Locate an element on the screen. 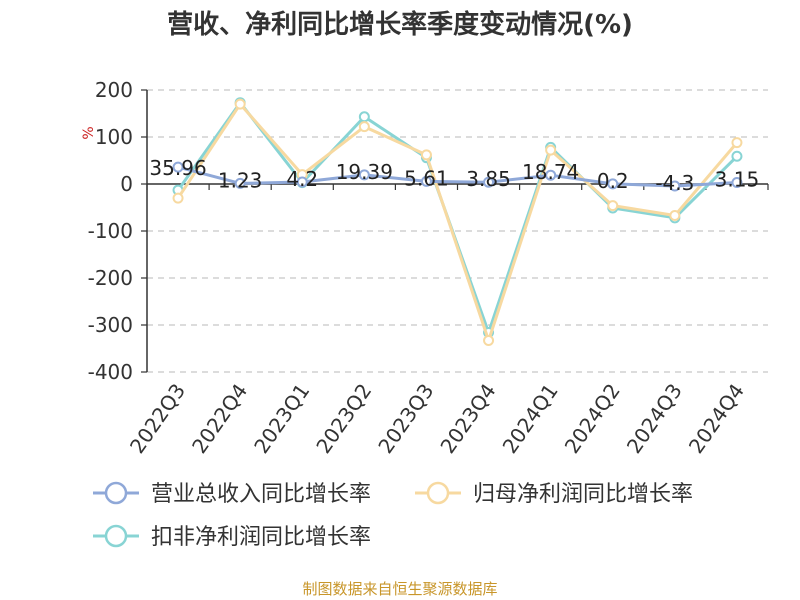 Image resolution: width=800 pixels, height=600 pixels. legend-label: 营业总收入同比增长率 is located at coordinates (261, 494).